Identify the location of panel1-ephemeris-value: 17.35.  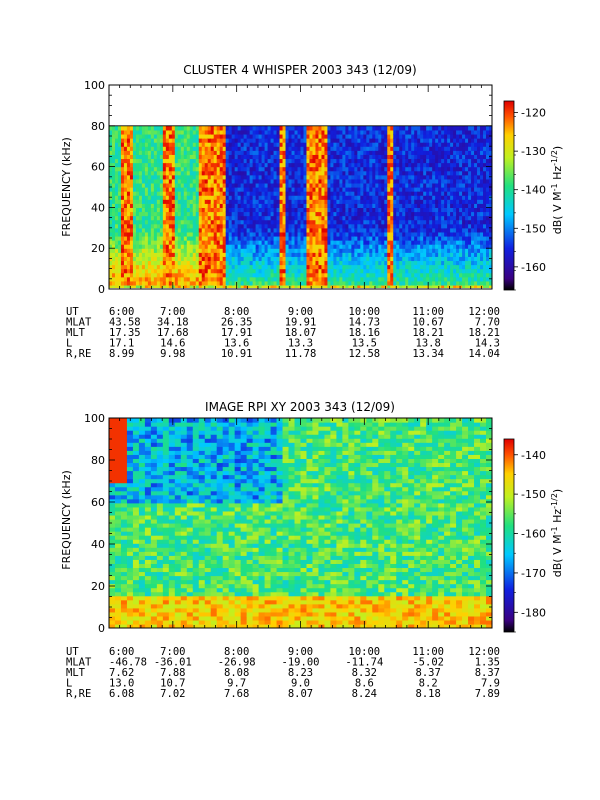
(125, 333).